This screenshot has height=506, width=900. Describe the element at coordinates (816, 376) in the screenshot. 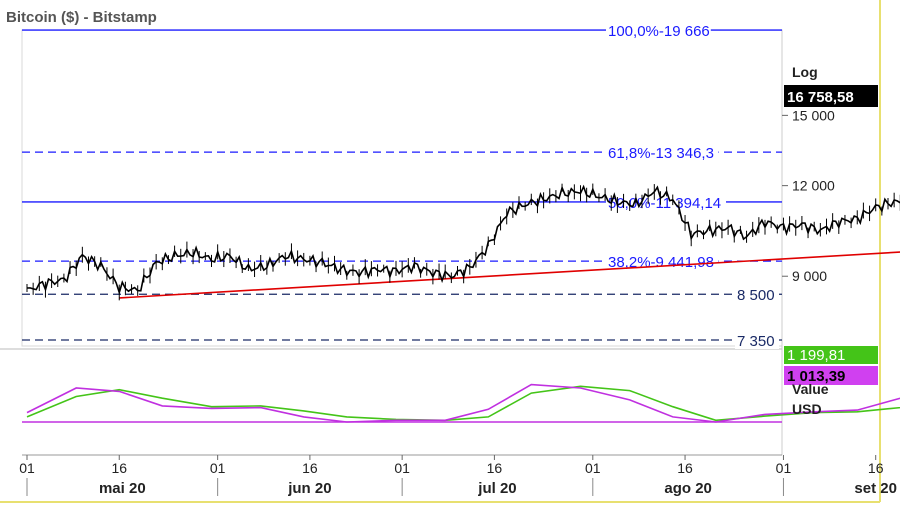

I see `purple-value-label: 1 013,39` at that location.